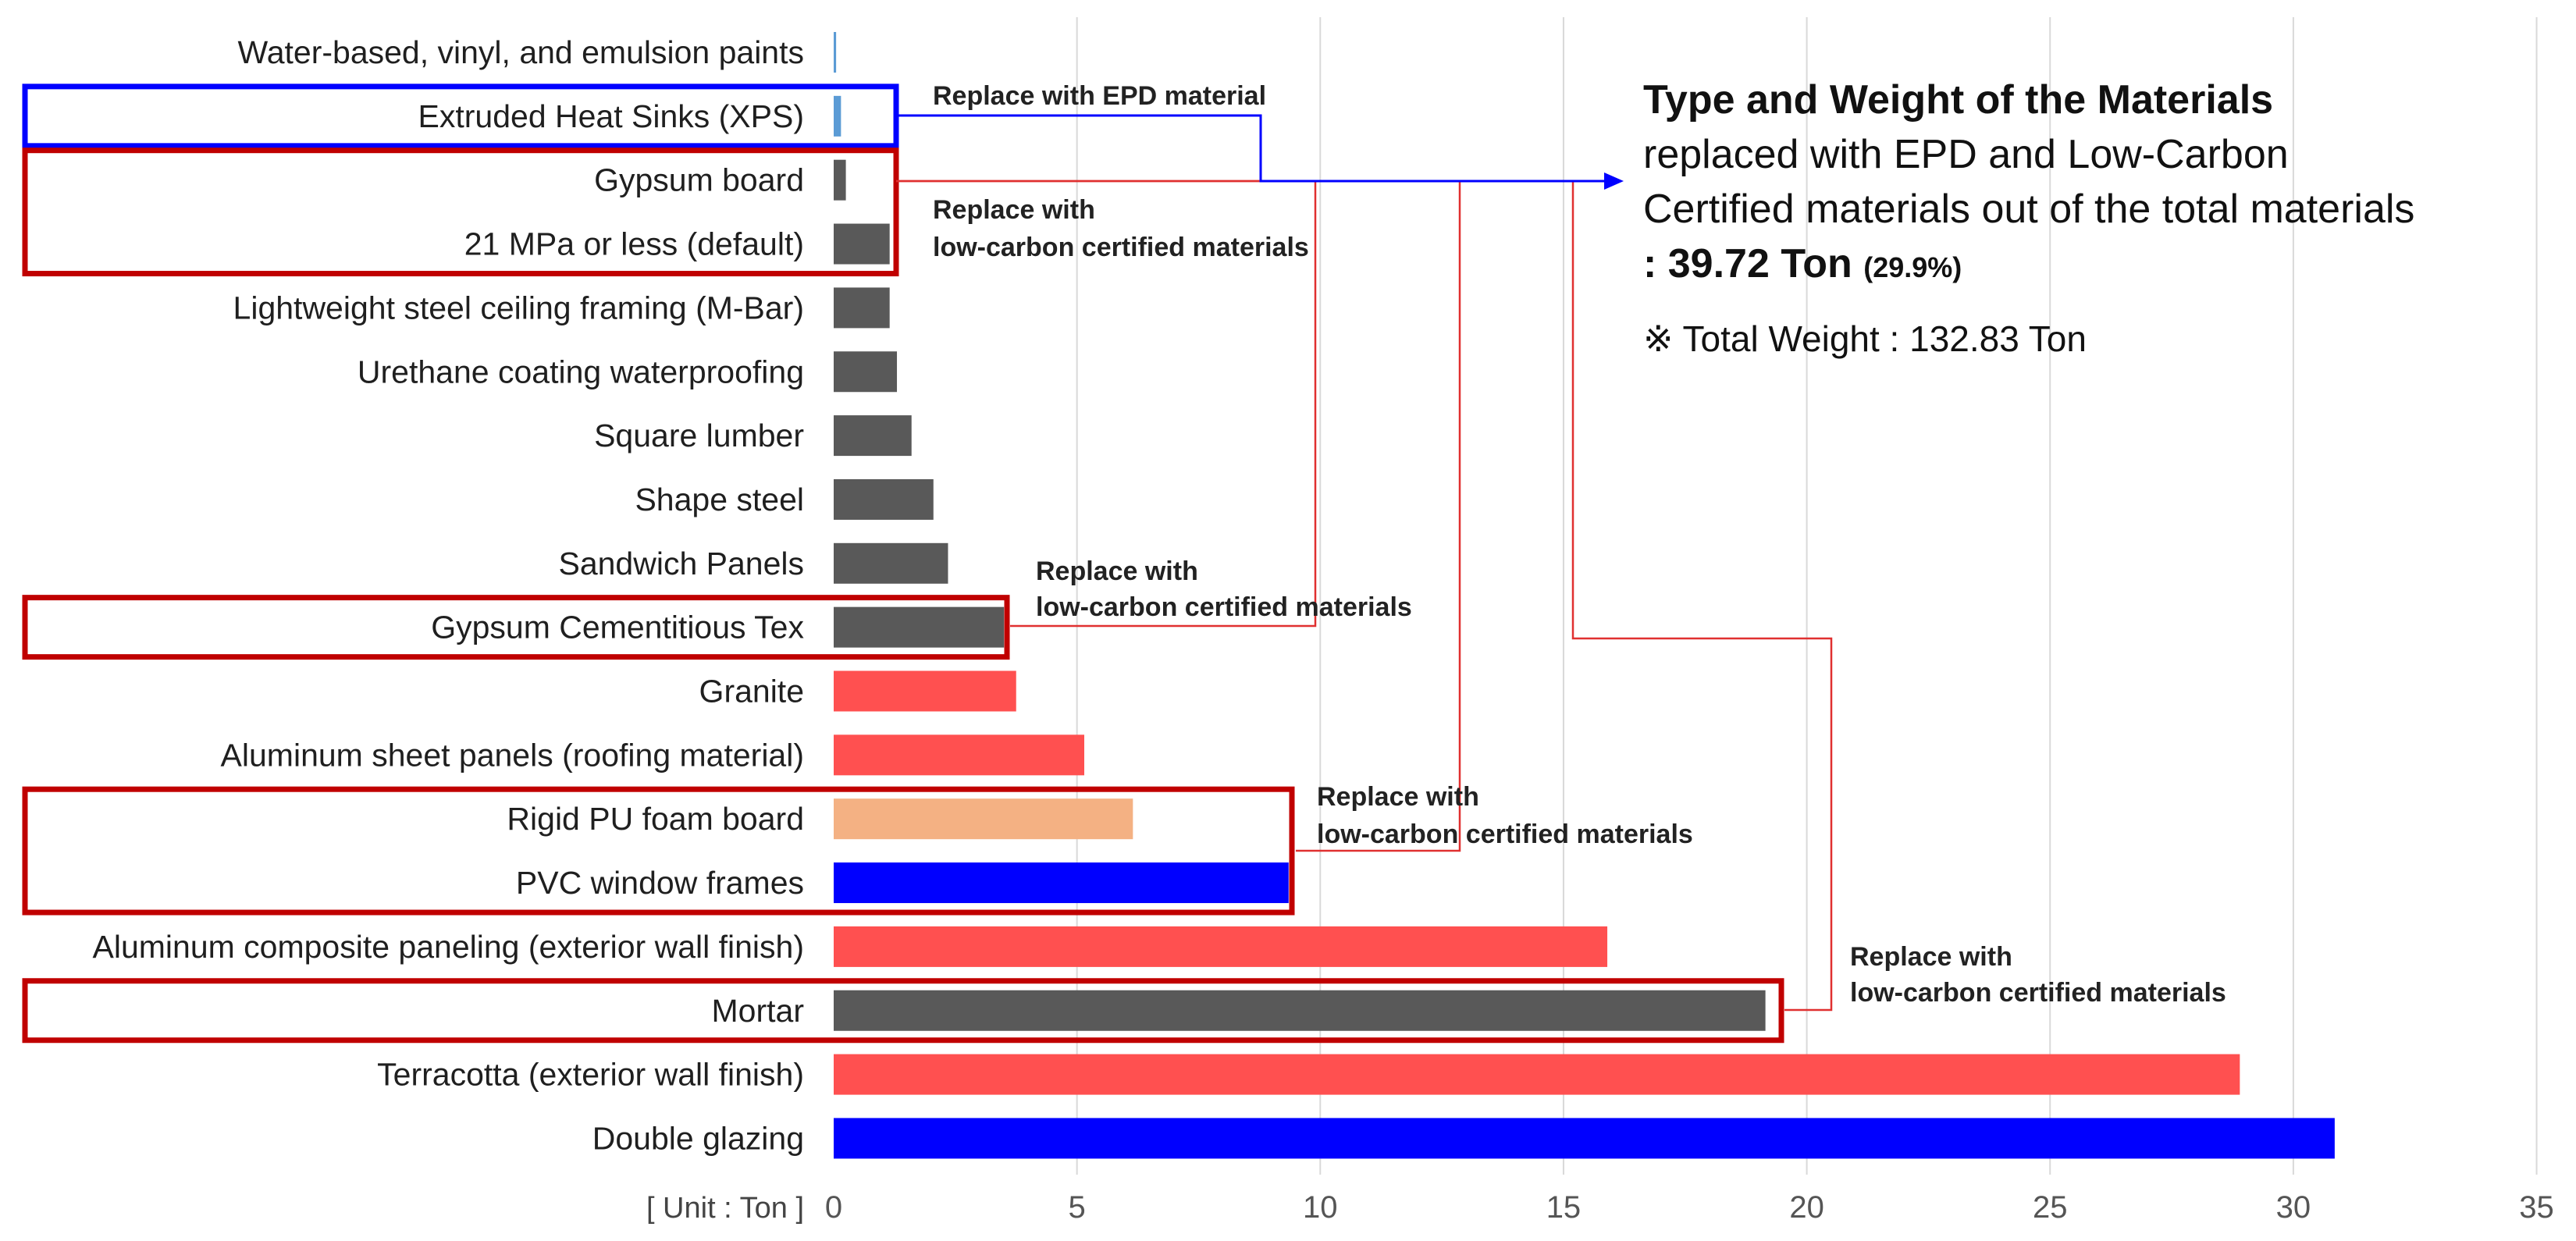 This screenshot has width=2576, height=1241. I want to click on category-label: Rigid PU foam board, so click(655, 819).